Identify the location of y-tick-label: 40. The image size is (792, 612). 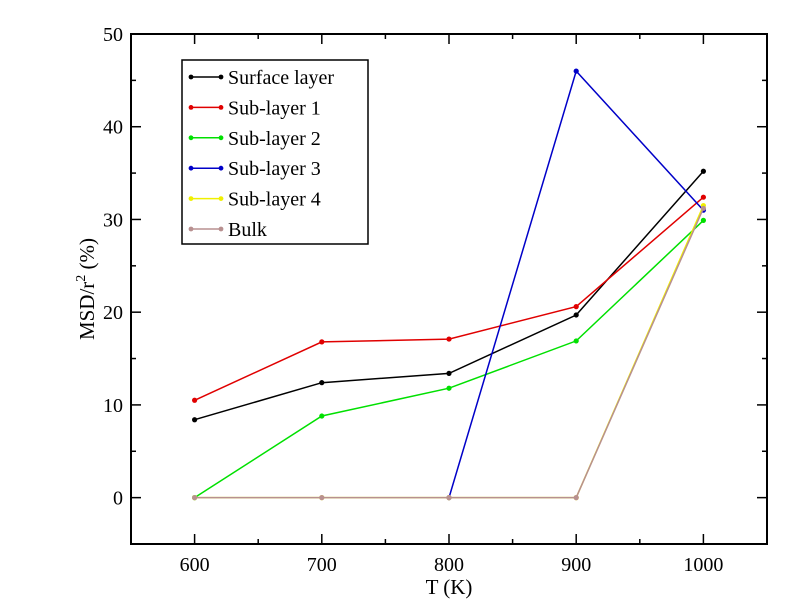
(113, 128).